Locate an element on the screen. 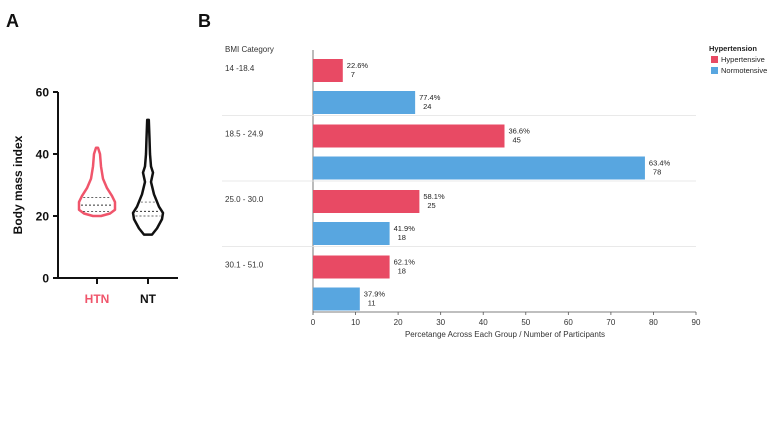  bar-x-tick-label: 30 is located at coordinates (440, 322).